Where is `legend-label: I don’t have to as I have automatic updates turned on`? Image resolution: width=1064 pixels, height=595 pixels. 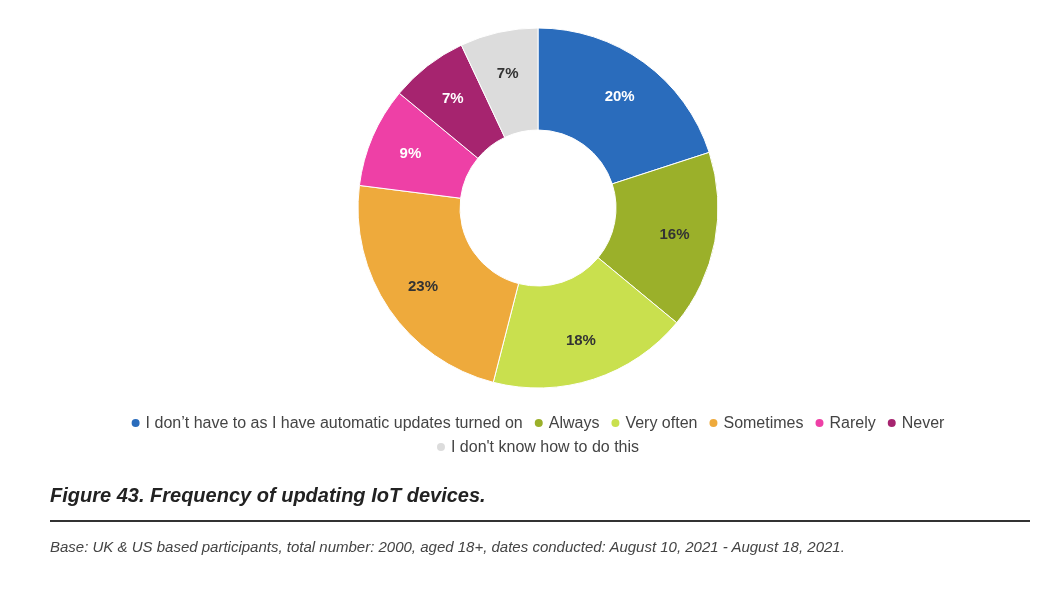 legend-label: I don’t have to as I have automatic updates turned on is located at coordinates (334, 422).